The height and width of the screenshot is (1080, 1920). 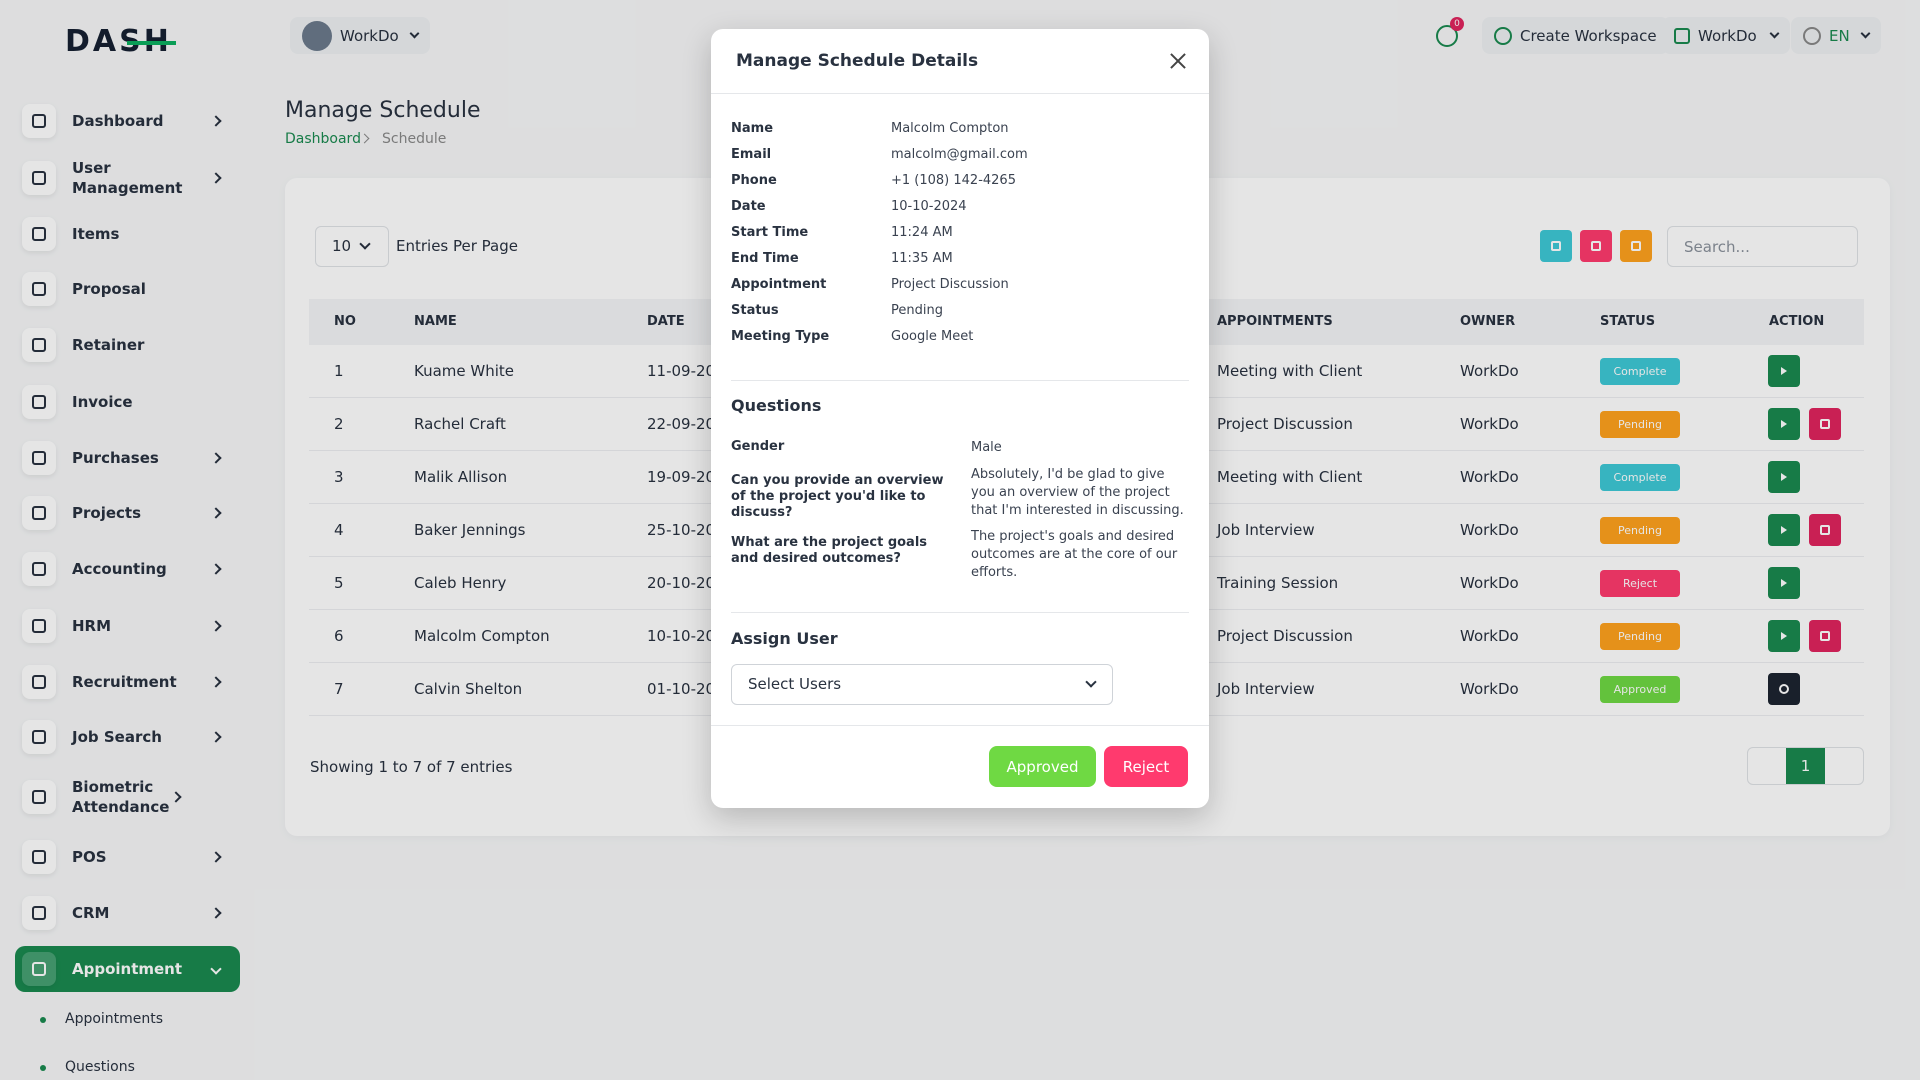 What do you see at coordinates (960, 93) in the screenshot?
I see `divider` at bounding box center [960, 93].